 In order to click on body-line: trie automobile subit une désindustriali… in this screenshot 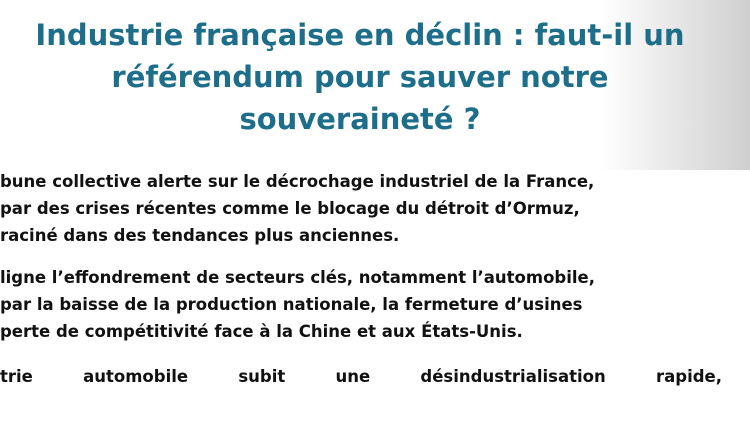, I will do `click(361, 376)`.